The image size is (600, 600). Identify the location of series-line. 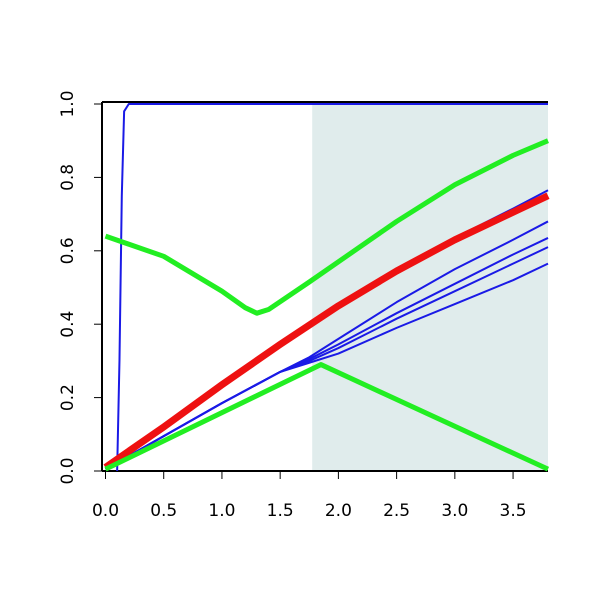
(327, 417).